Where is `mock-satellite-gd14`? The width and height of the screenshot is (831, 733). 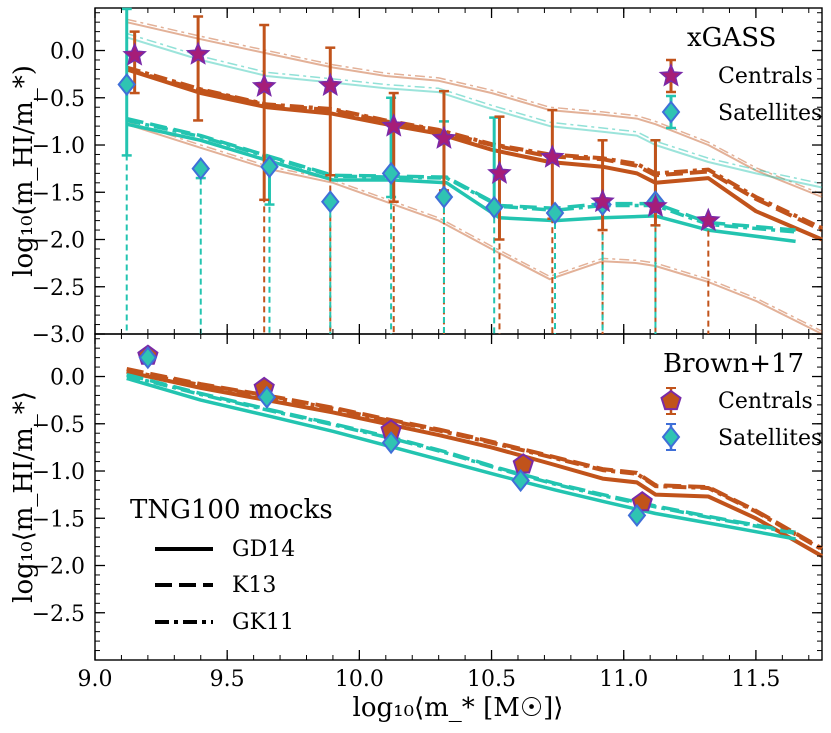
mock-satellite-gd14 is located at coordinates (461, 183).